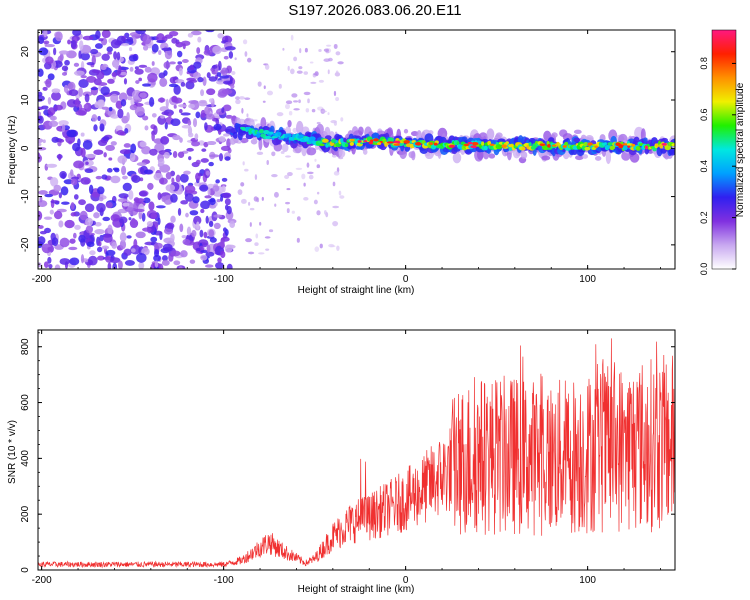  Describe the element at coordinates (25, 196) in the screenshot. I see `y-tick-label: -10` at that location.